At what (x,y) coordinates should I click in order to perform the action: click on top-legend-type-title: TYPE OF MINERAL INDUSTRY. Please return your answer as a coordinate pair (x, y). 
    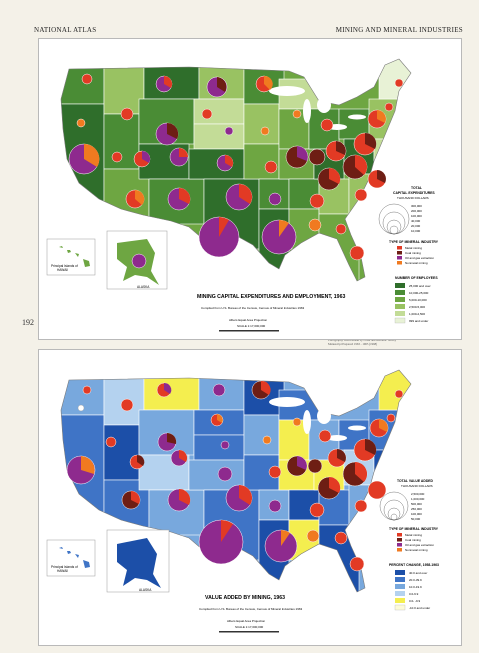
    Looking at the image, I should click on (414, 242).